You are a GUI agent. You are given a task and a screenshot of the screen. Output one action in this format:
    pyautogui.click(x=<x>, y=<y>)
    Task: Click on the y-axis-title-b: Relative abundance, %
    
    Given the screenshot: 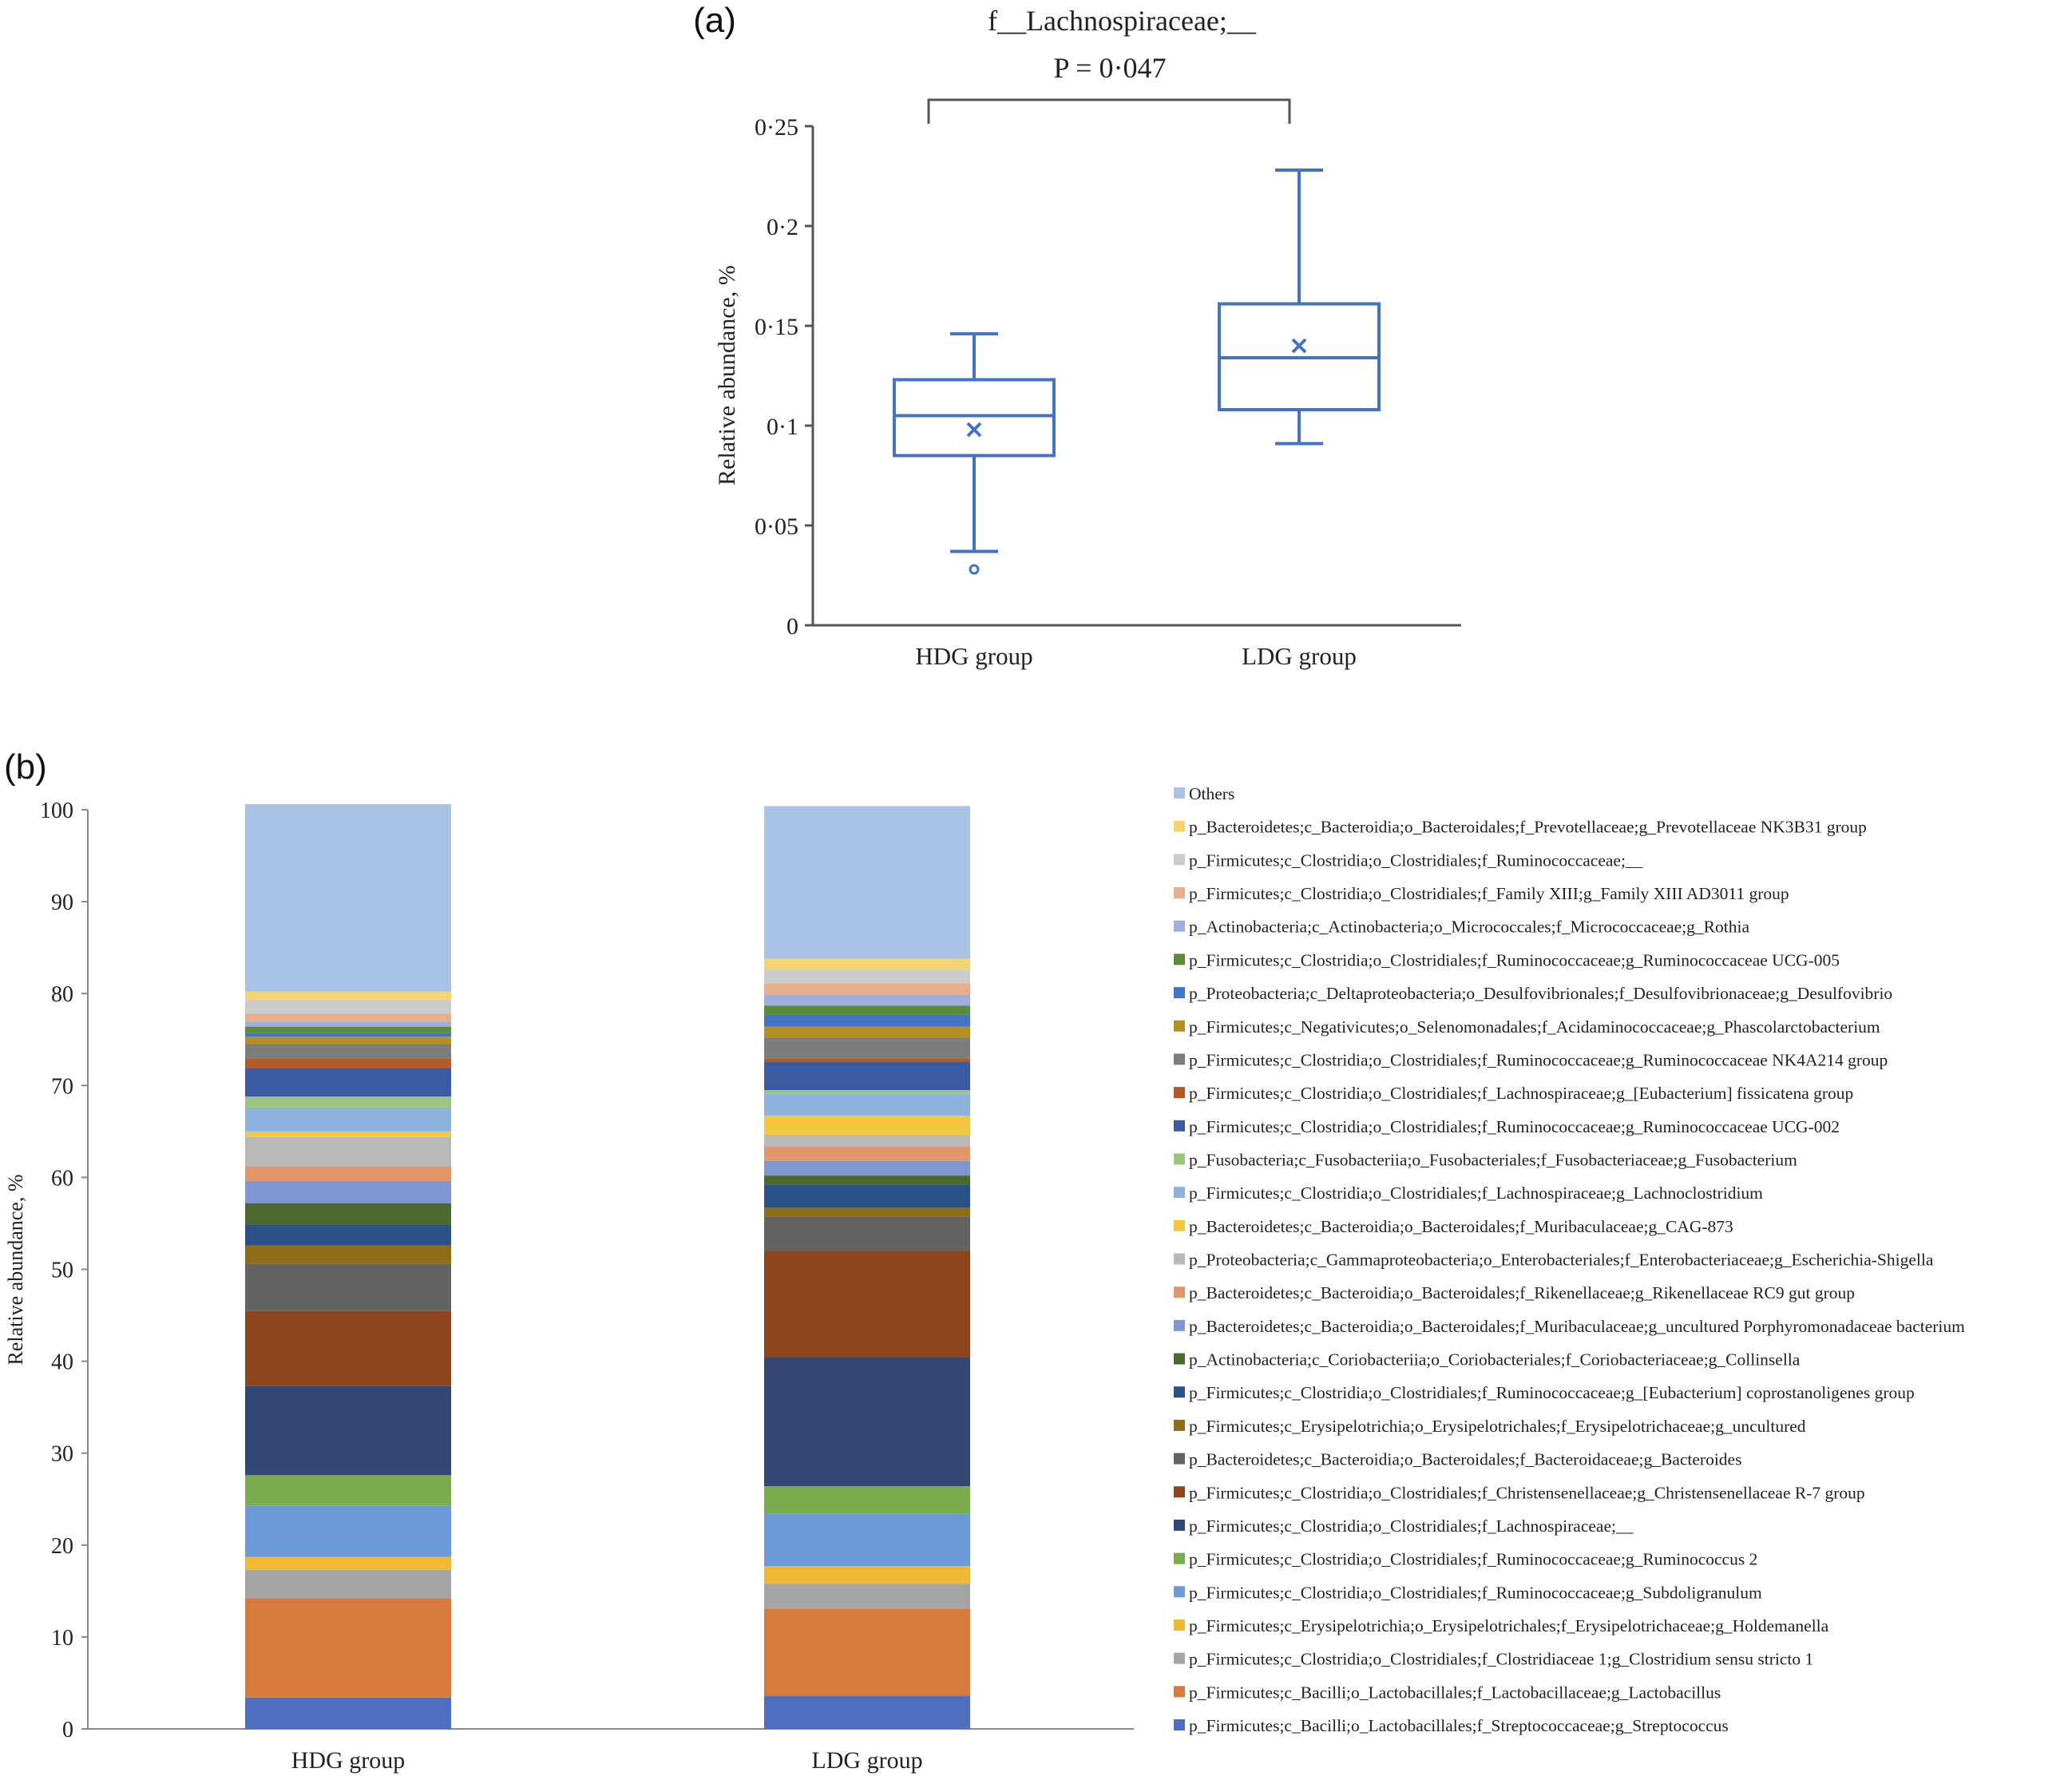 What is the action you would take?
    pyautogui.click(x=15, y=1271)
    